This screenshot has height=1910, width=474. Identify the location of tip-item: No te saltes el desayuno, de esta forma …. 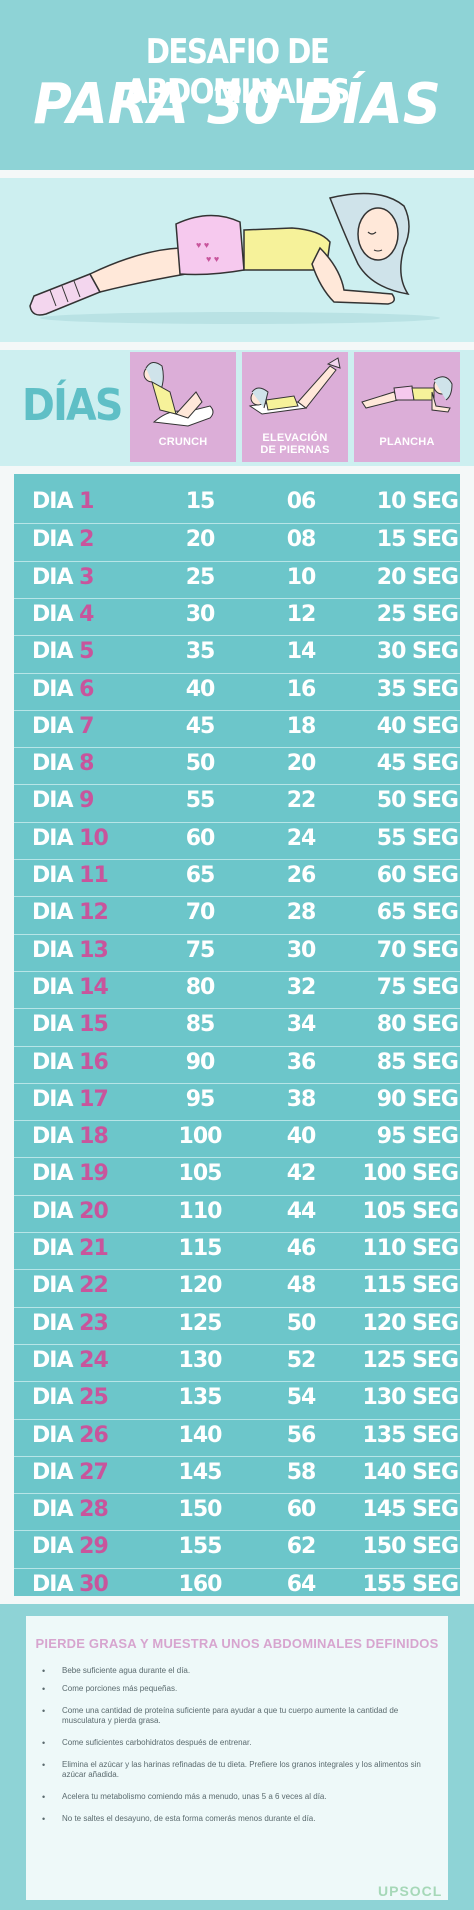
(189, 1818).